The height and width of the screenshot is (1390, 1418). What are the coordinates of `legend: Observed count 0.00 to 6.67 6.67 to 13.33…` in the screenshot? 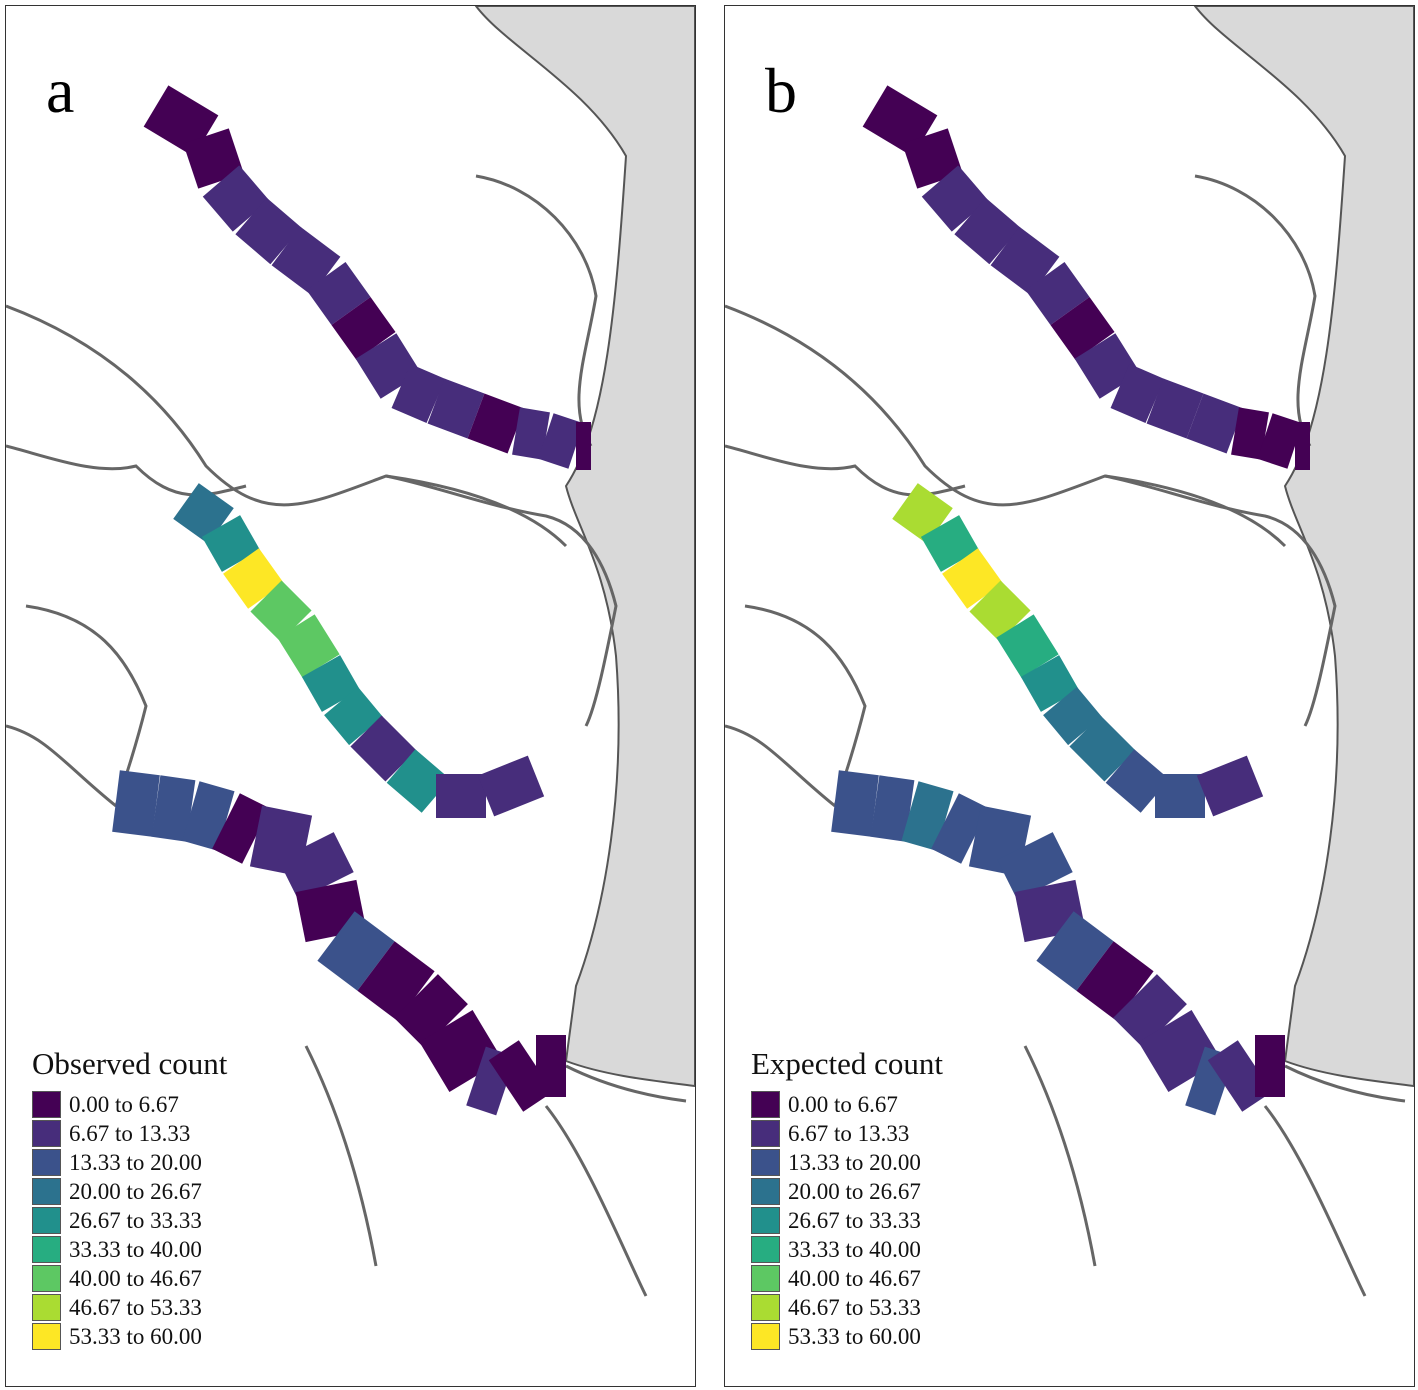 It's located at (129, 1198).